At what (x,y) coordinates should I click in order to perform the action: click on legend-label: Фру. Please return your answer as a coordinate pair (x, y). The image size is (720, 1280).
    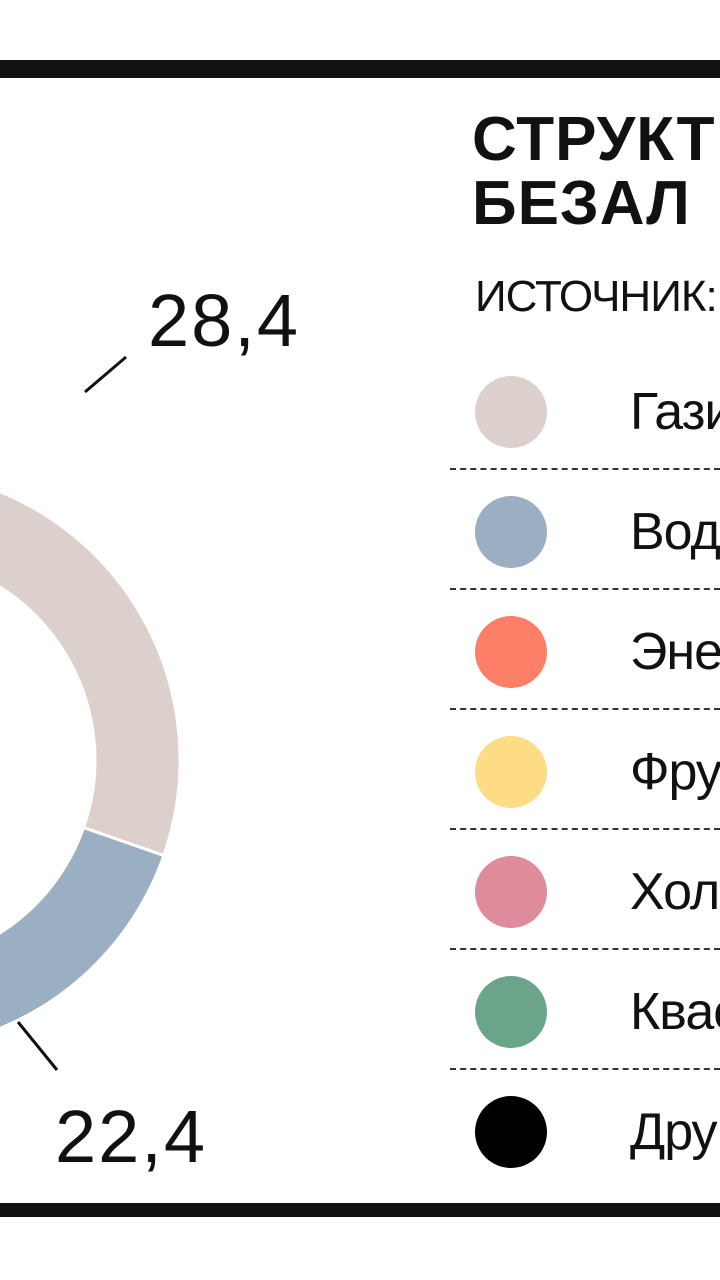
    Looking at the image, I should click on (675, 772).